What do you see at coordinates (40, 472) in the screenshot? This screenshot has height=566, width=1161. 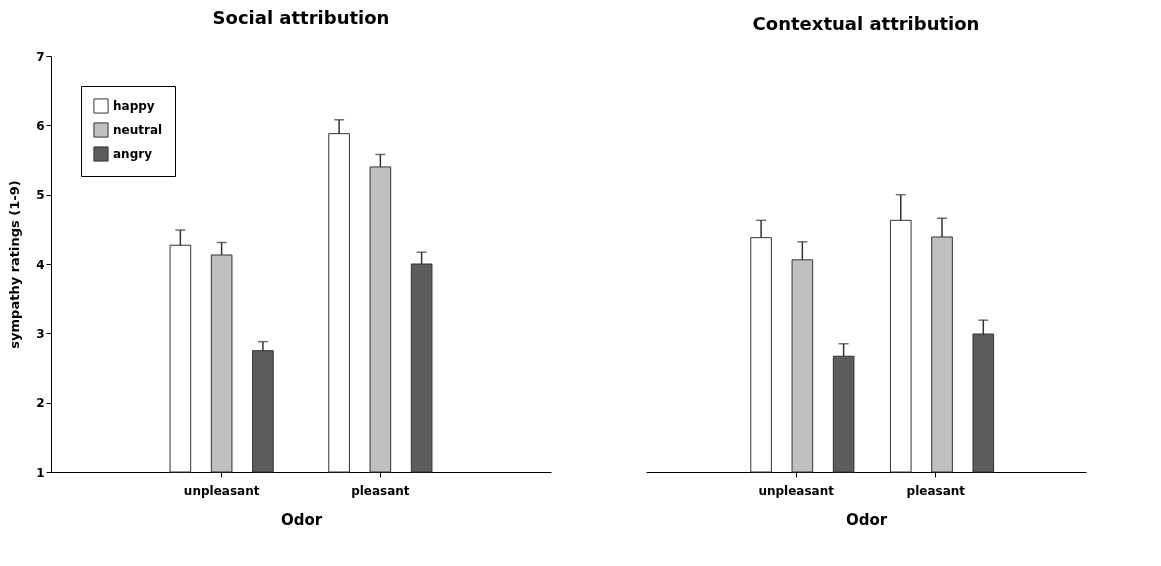 I see `y-tick-label: 1` at bounding box center [40, 472].